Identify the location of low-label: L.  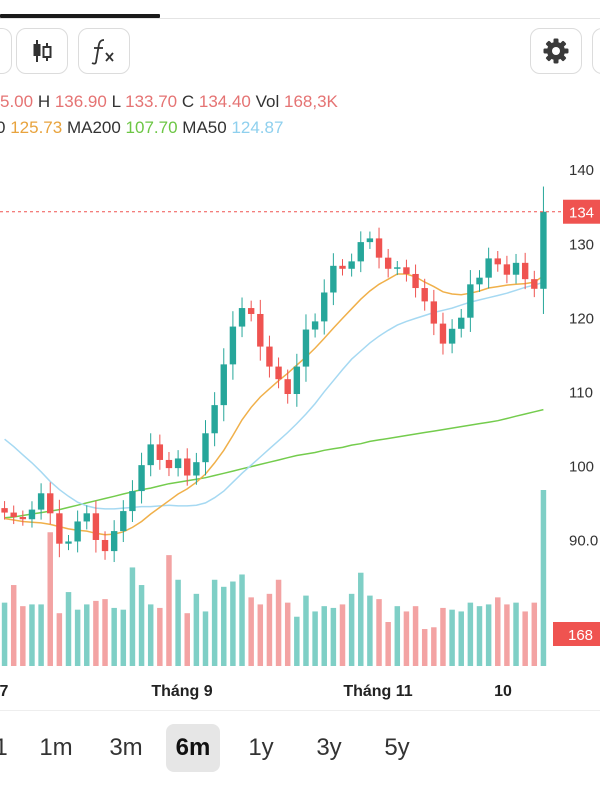
(116, 101).